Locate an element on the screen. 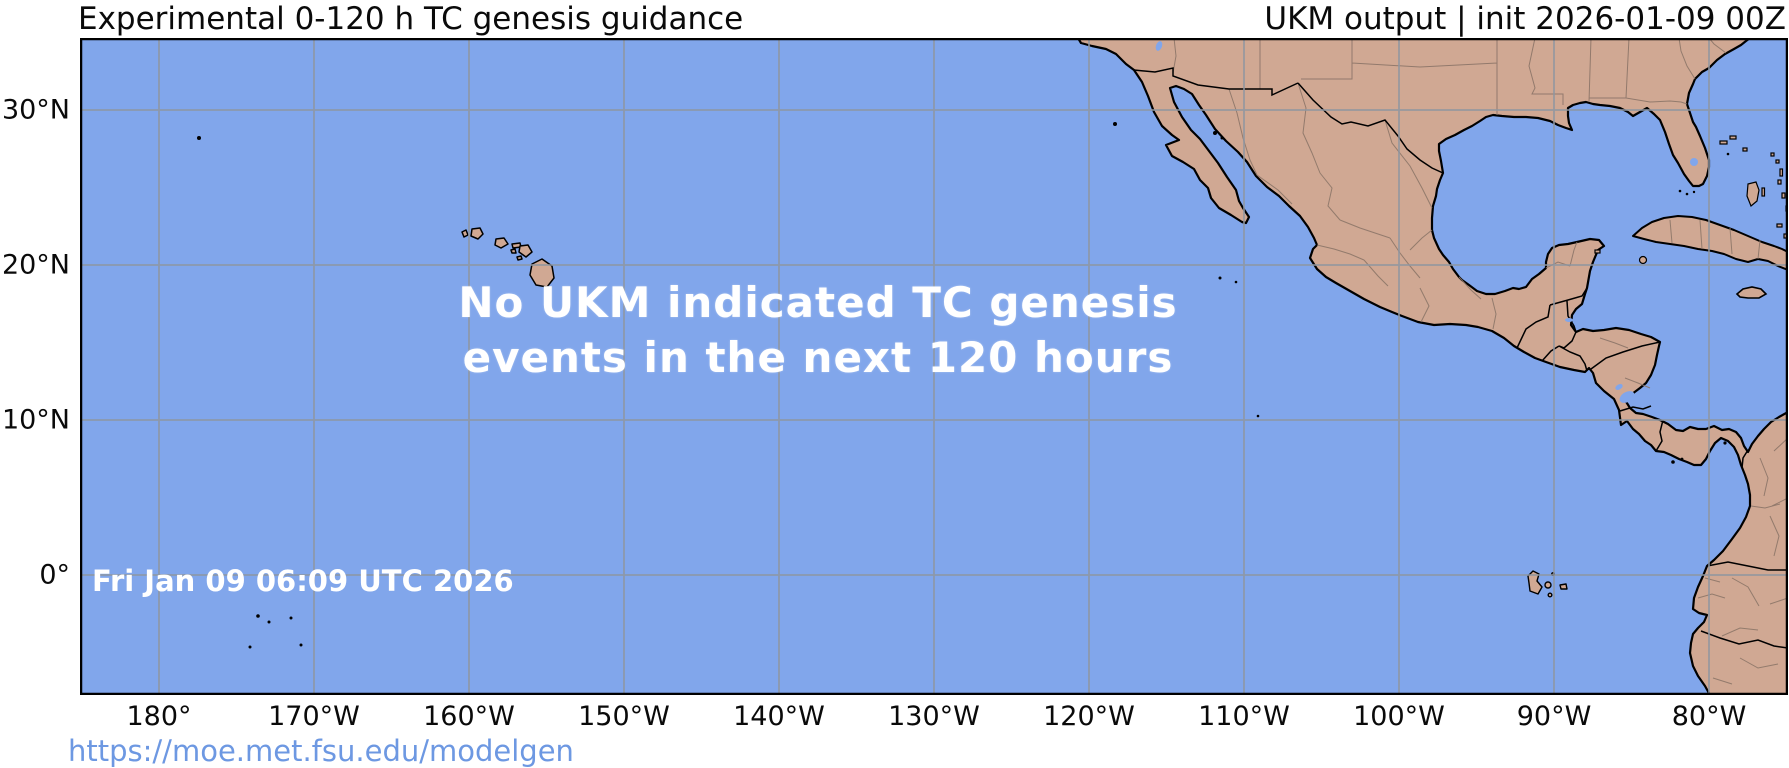 The width and height of the screenshot is (1789, 768). source-url-link: https://moe.met.fsu.edu/modelgen is located at coordinates (321, 751).